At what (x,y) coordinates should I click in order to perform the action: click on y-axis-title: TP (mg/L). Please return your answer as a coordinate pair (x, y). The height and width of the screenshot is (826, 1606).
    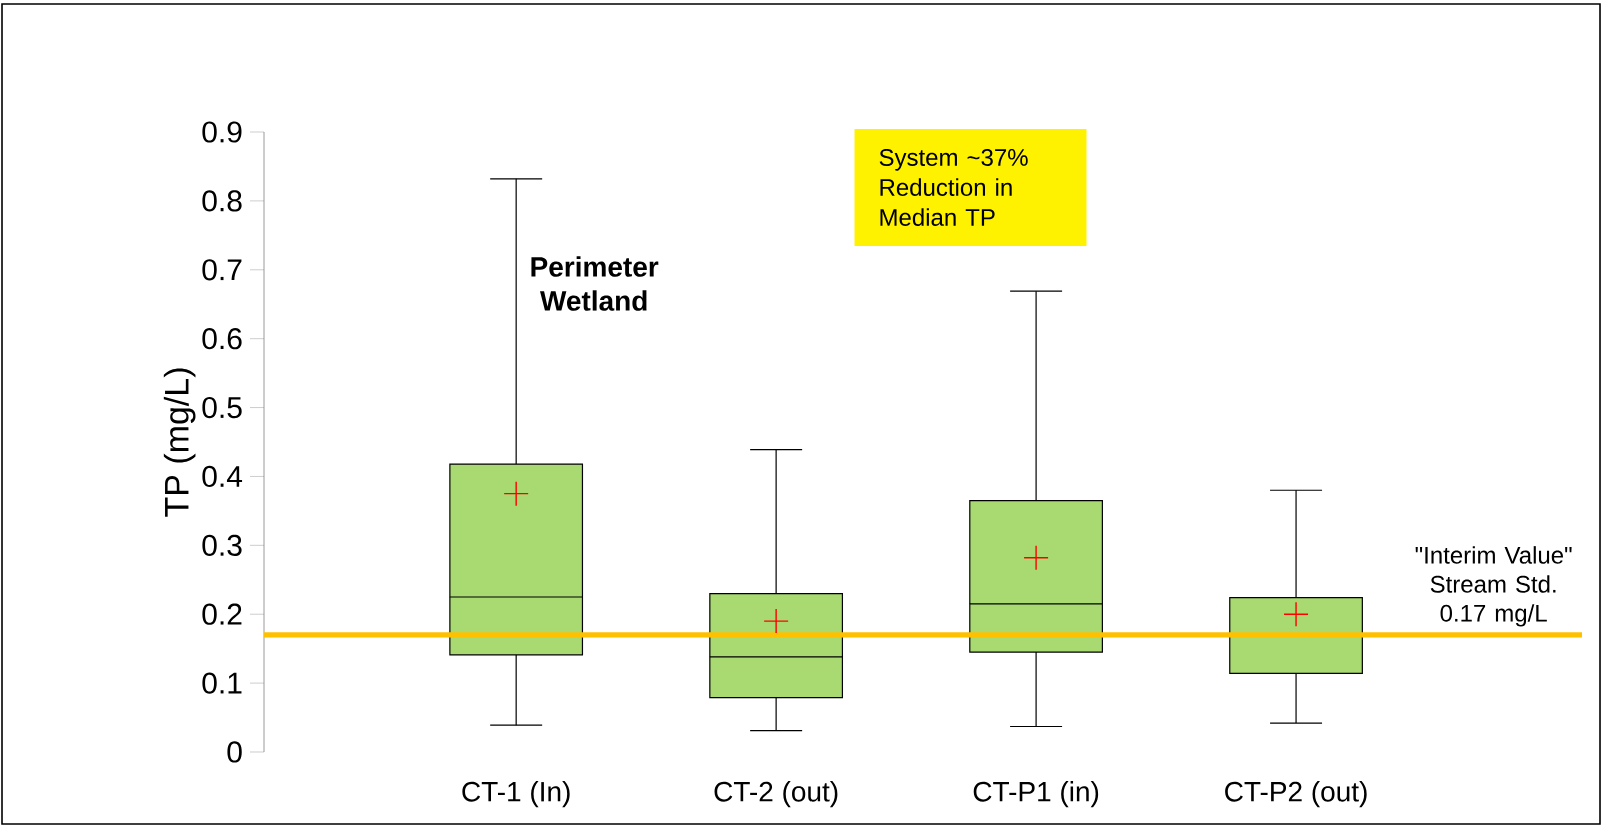
    Looking at the image, I should click on (179, 442).